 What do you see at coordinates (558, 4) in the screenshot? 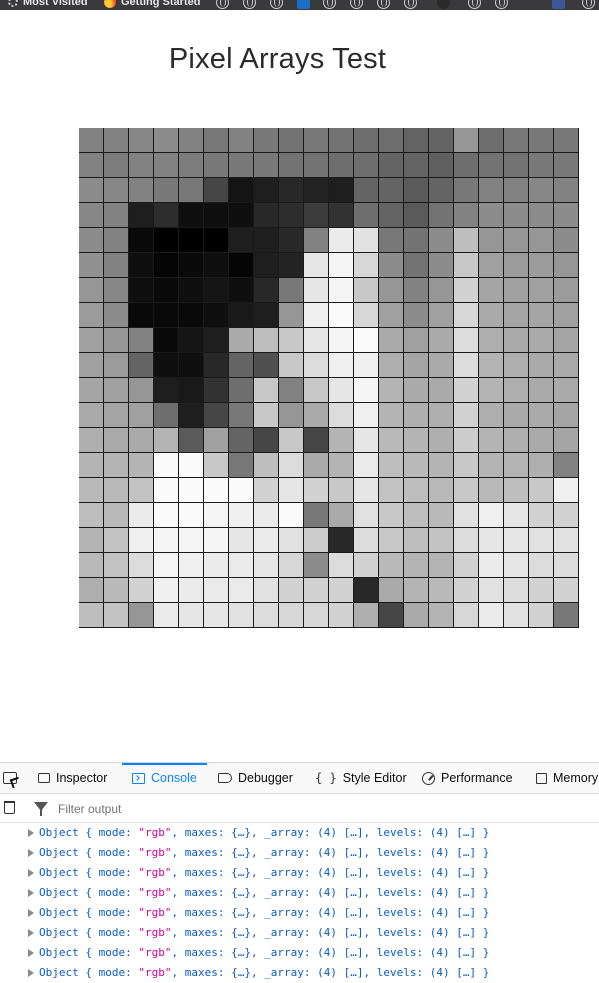
I see `facebook-icon` at bounding box center [558, 4].